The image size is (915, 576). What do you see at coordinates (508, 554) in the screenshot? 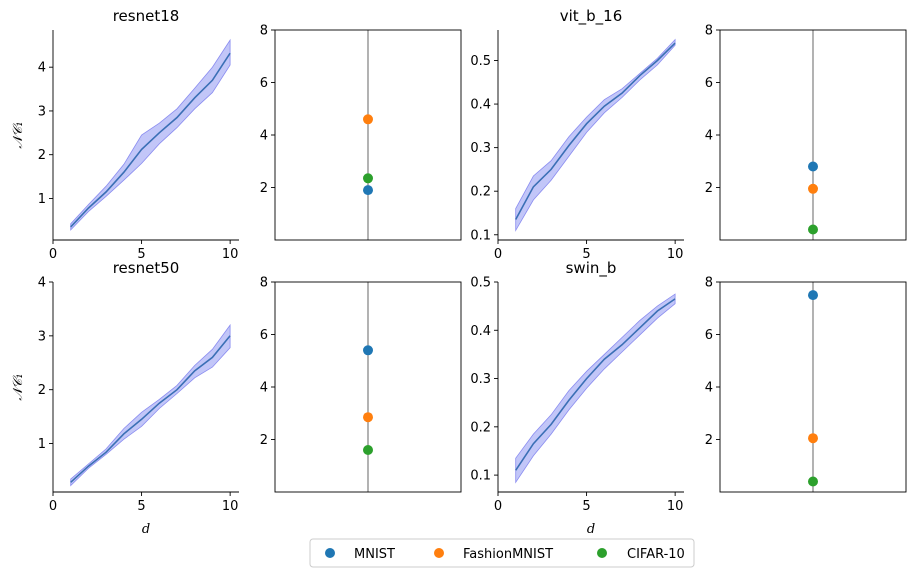
I see `legend-label: FashionMNIST` at bounding box center [508, 554].